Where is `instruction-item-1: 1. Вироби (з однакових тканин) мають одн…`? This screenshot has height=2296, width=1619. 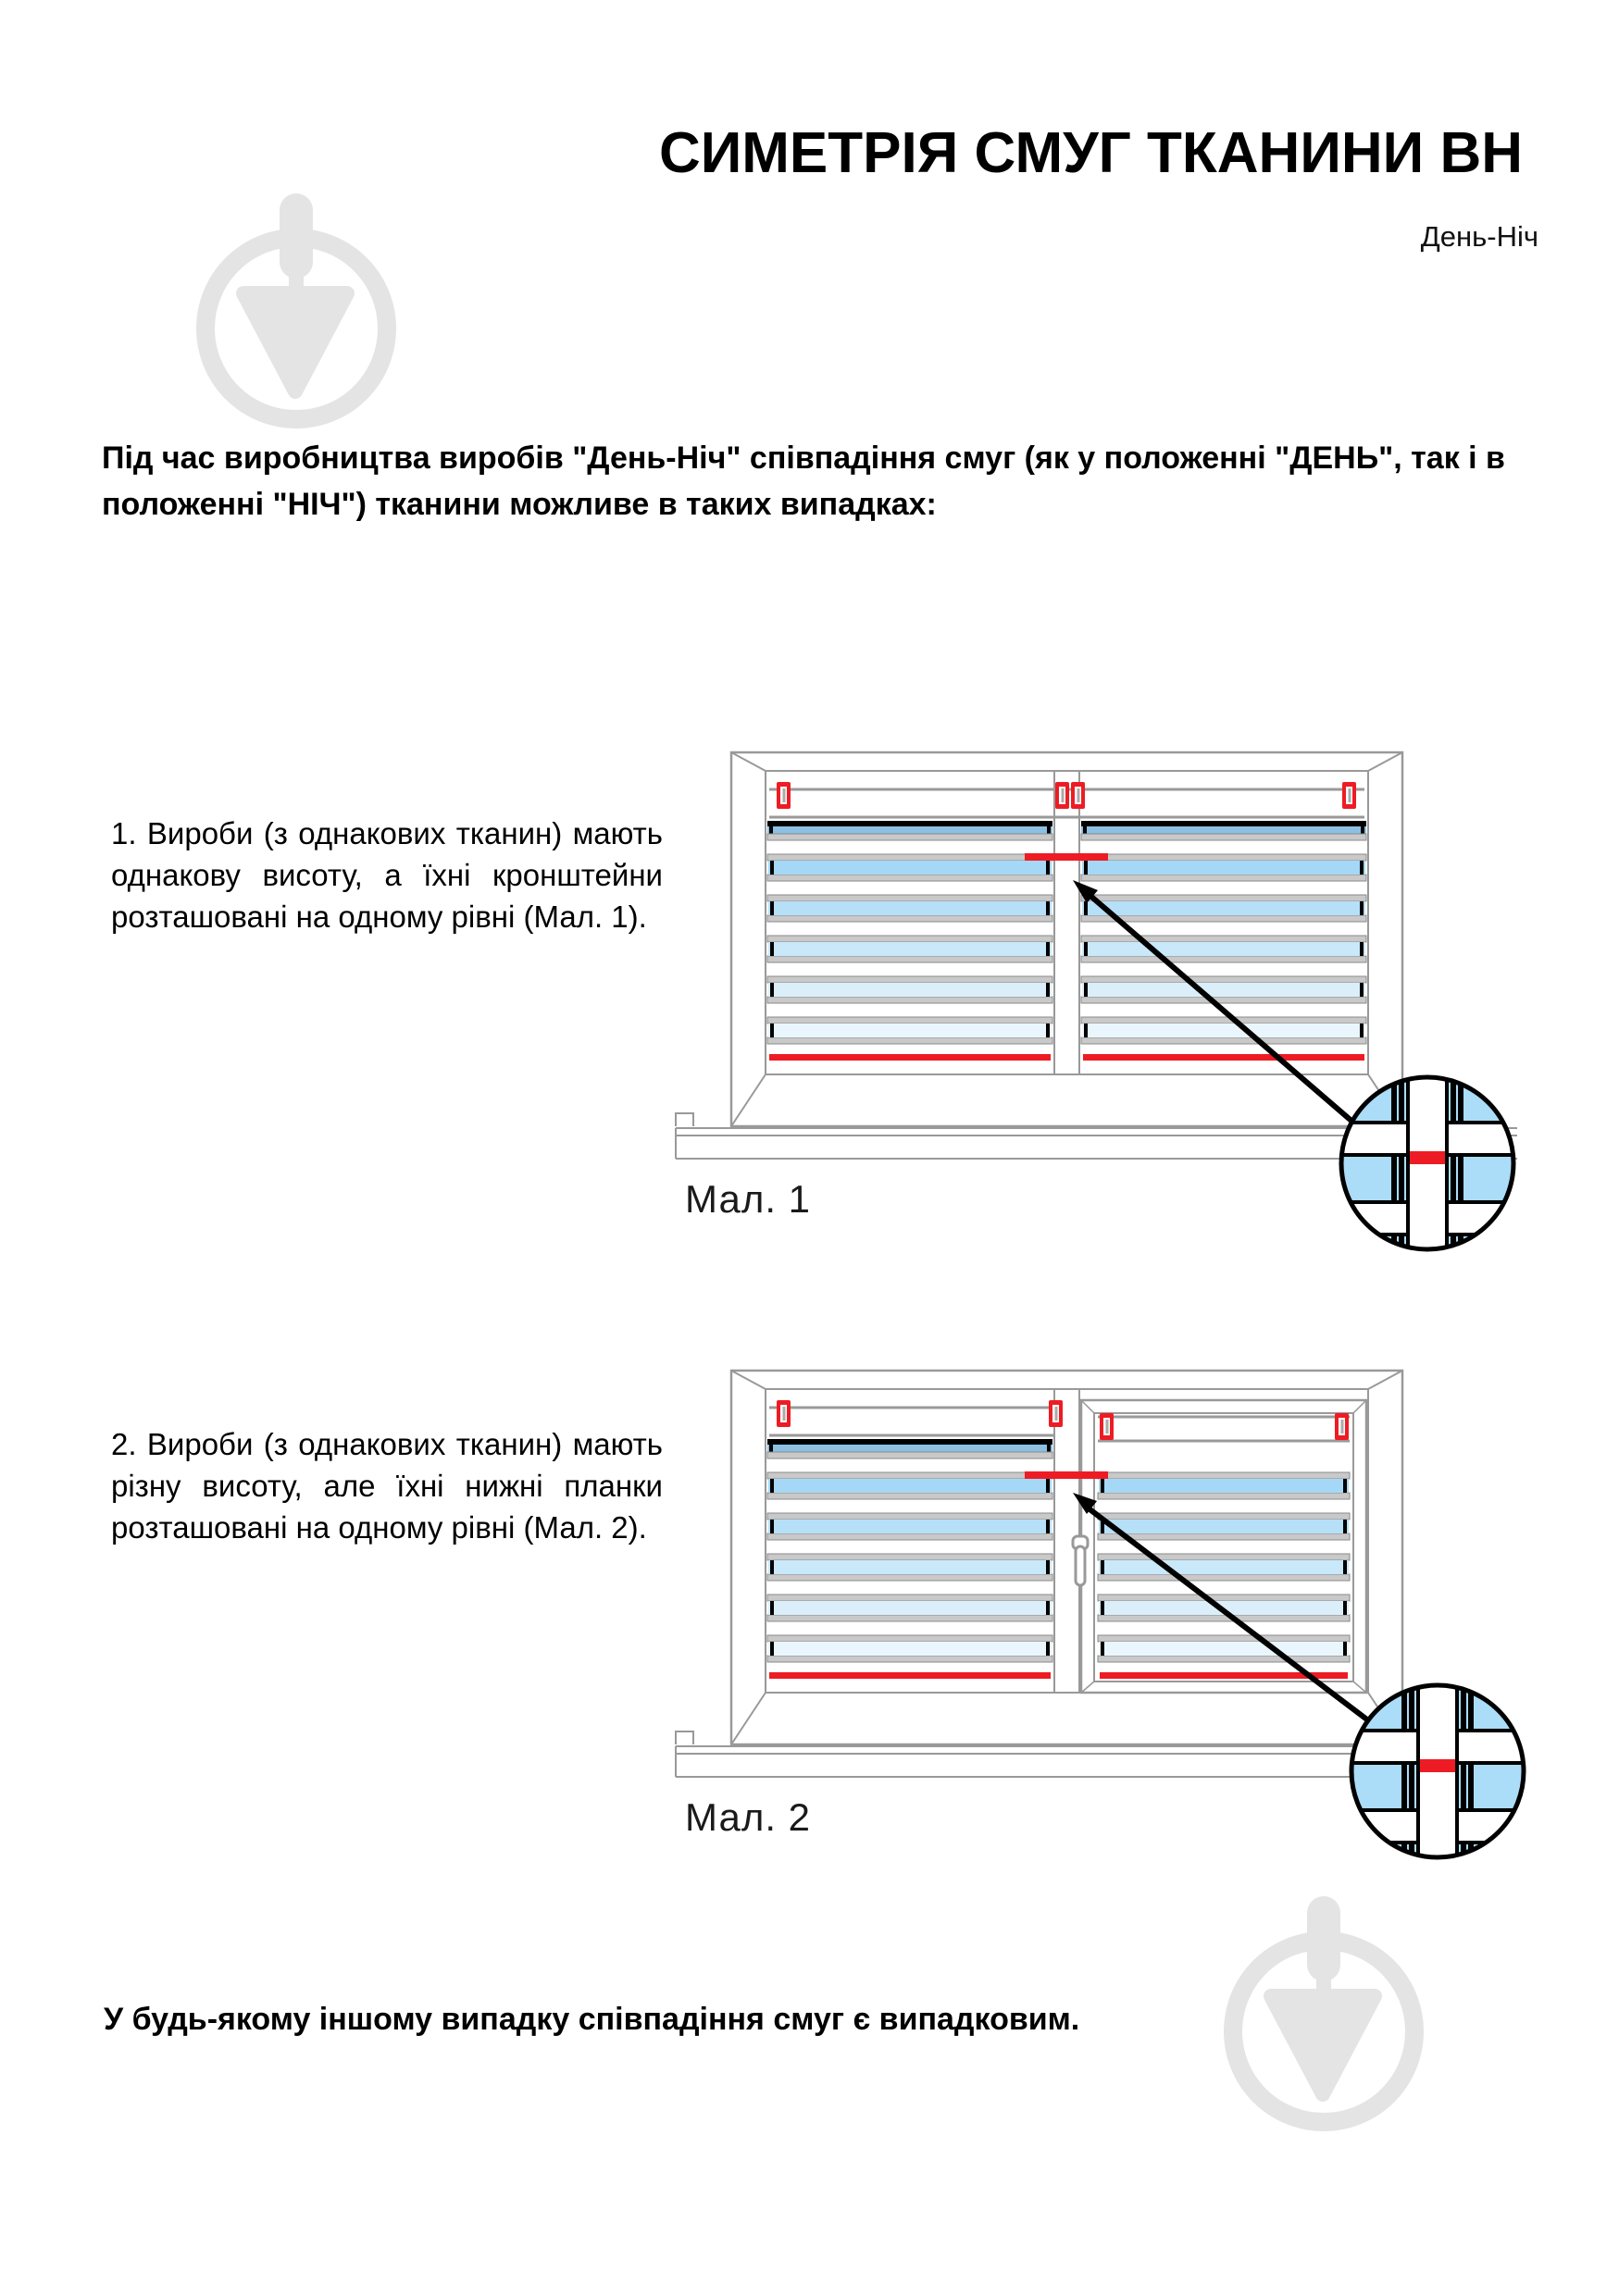 instruction-item-1: 1. Вироби (з однакових тканин) мають одн… is located at coordinates (387, 875).